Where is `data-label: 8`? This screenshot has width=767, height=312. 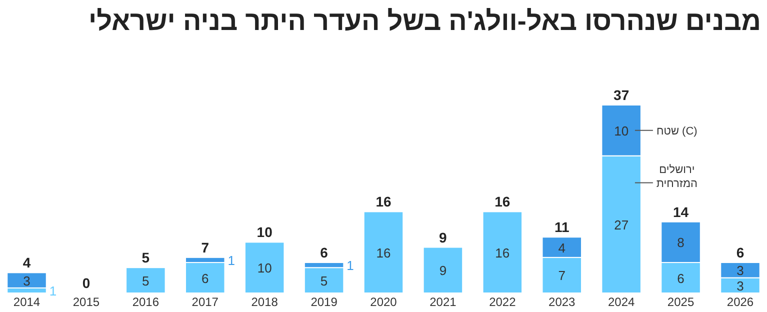 data-label: 8 is located at coordinates (680, 242).